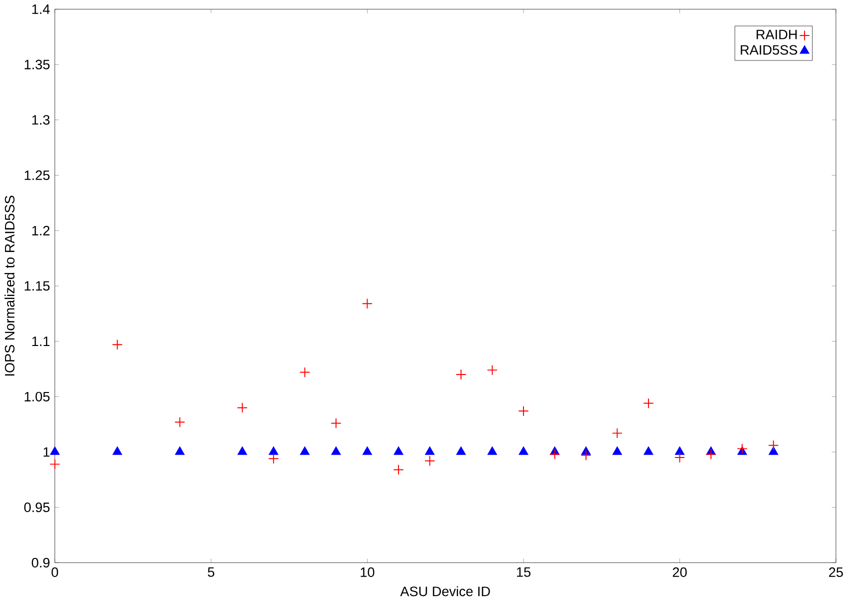 The width and height of the screenshot is (848, 601). I want to click on y-tick-label: 0.95, so click(37, 507).